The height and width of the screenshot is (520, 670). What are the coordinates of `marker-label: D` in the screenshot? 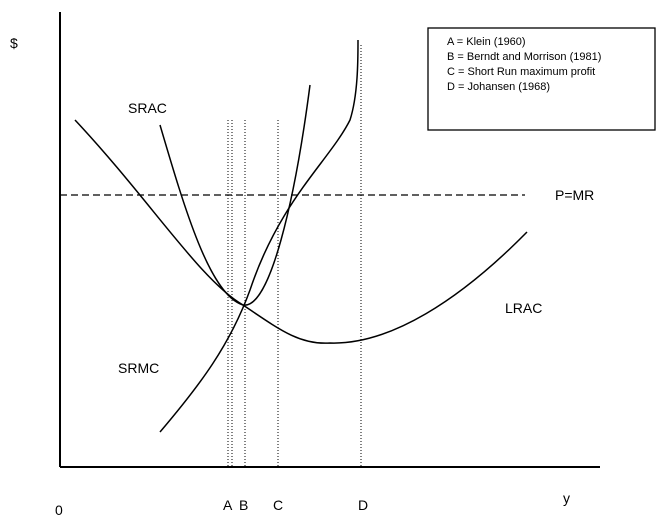 It's located at (363, 505).